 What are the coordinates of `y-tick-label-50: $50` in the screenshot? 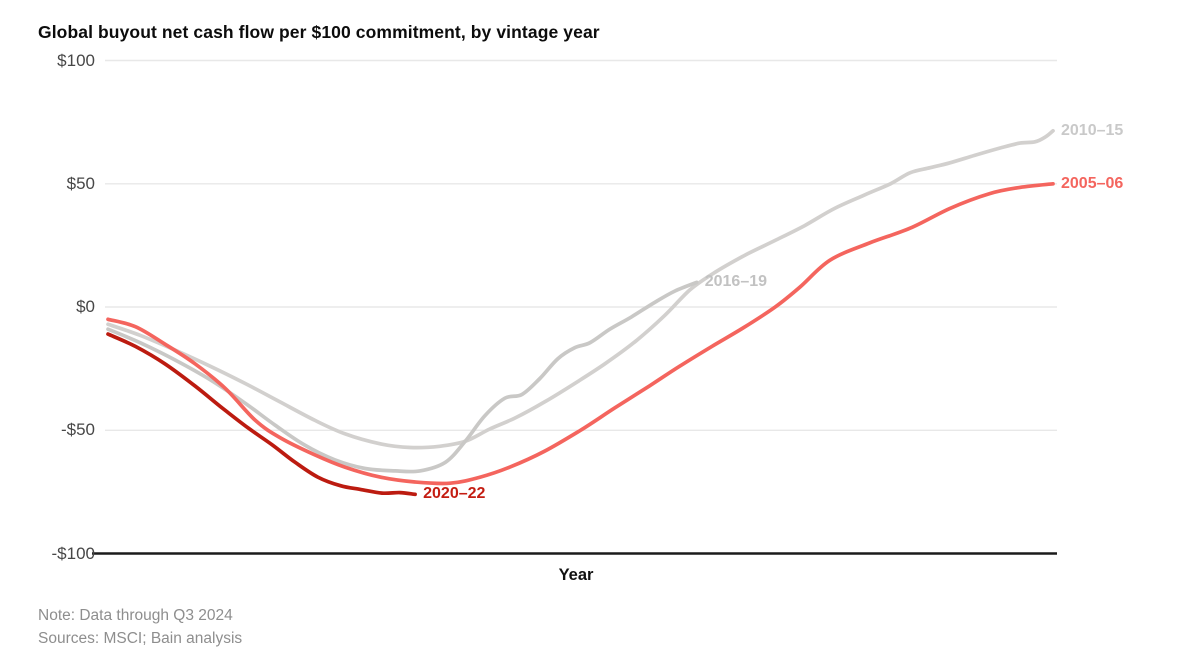 It's located at (80, 183).